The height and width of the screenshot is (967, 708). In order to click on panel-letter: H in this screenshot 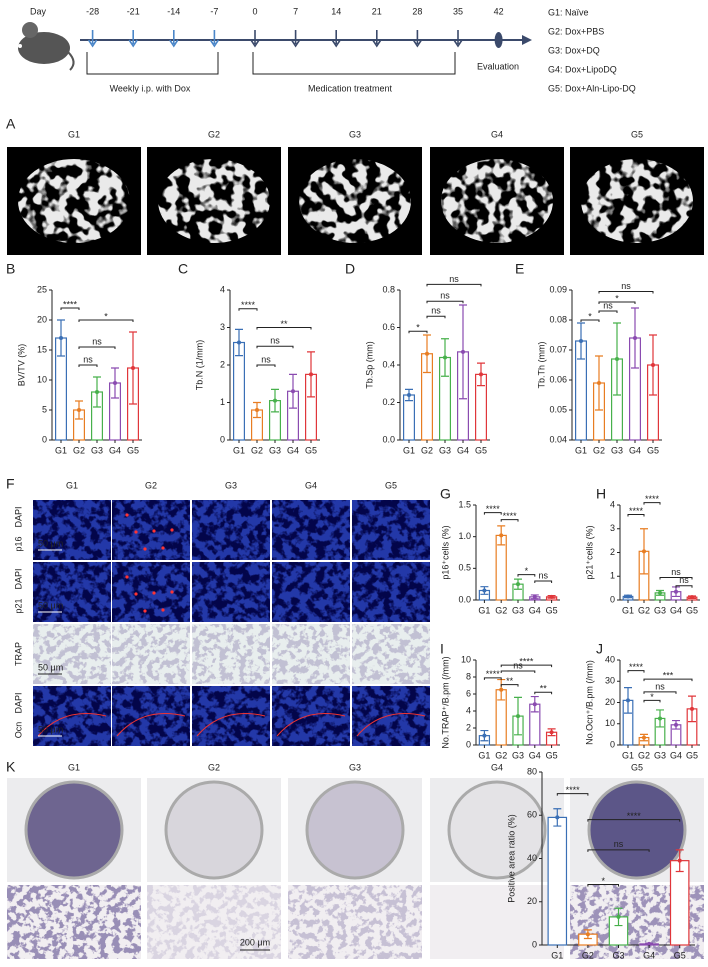, I will do `click(601, 494)`.